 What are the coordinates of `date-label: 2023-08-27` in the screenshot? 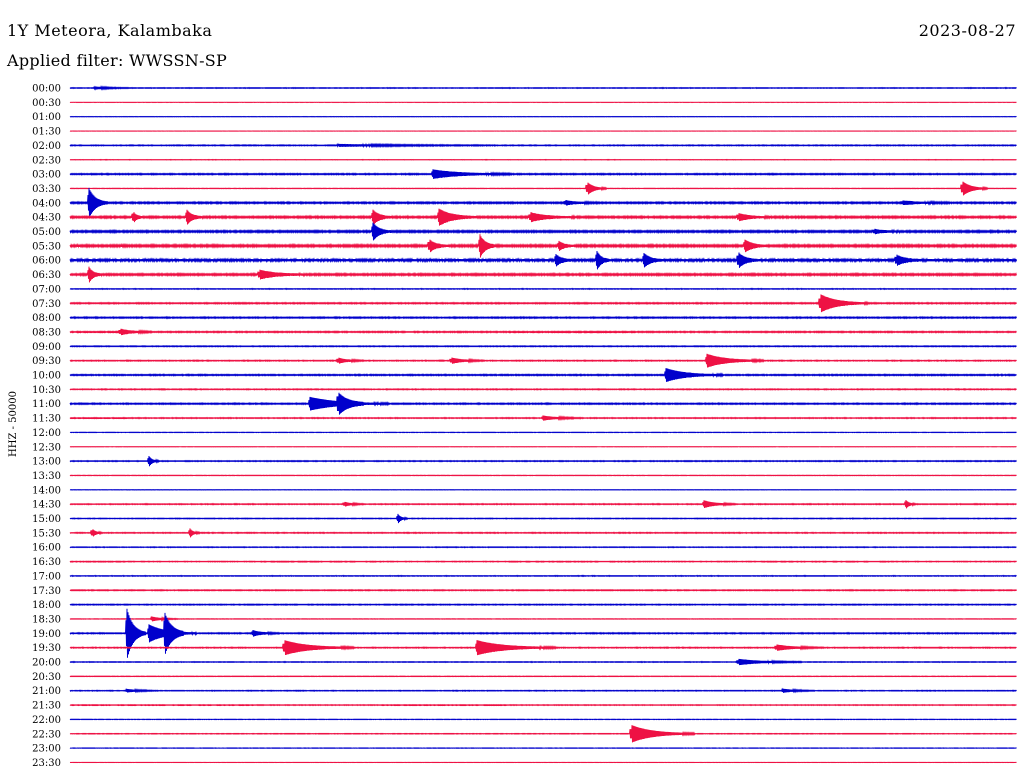 It's located at (967, 30).